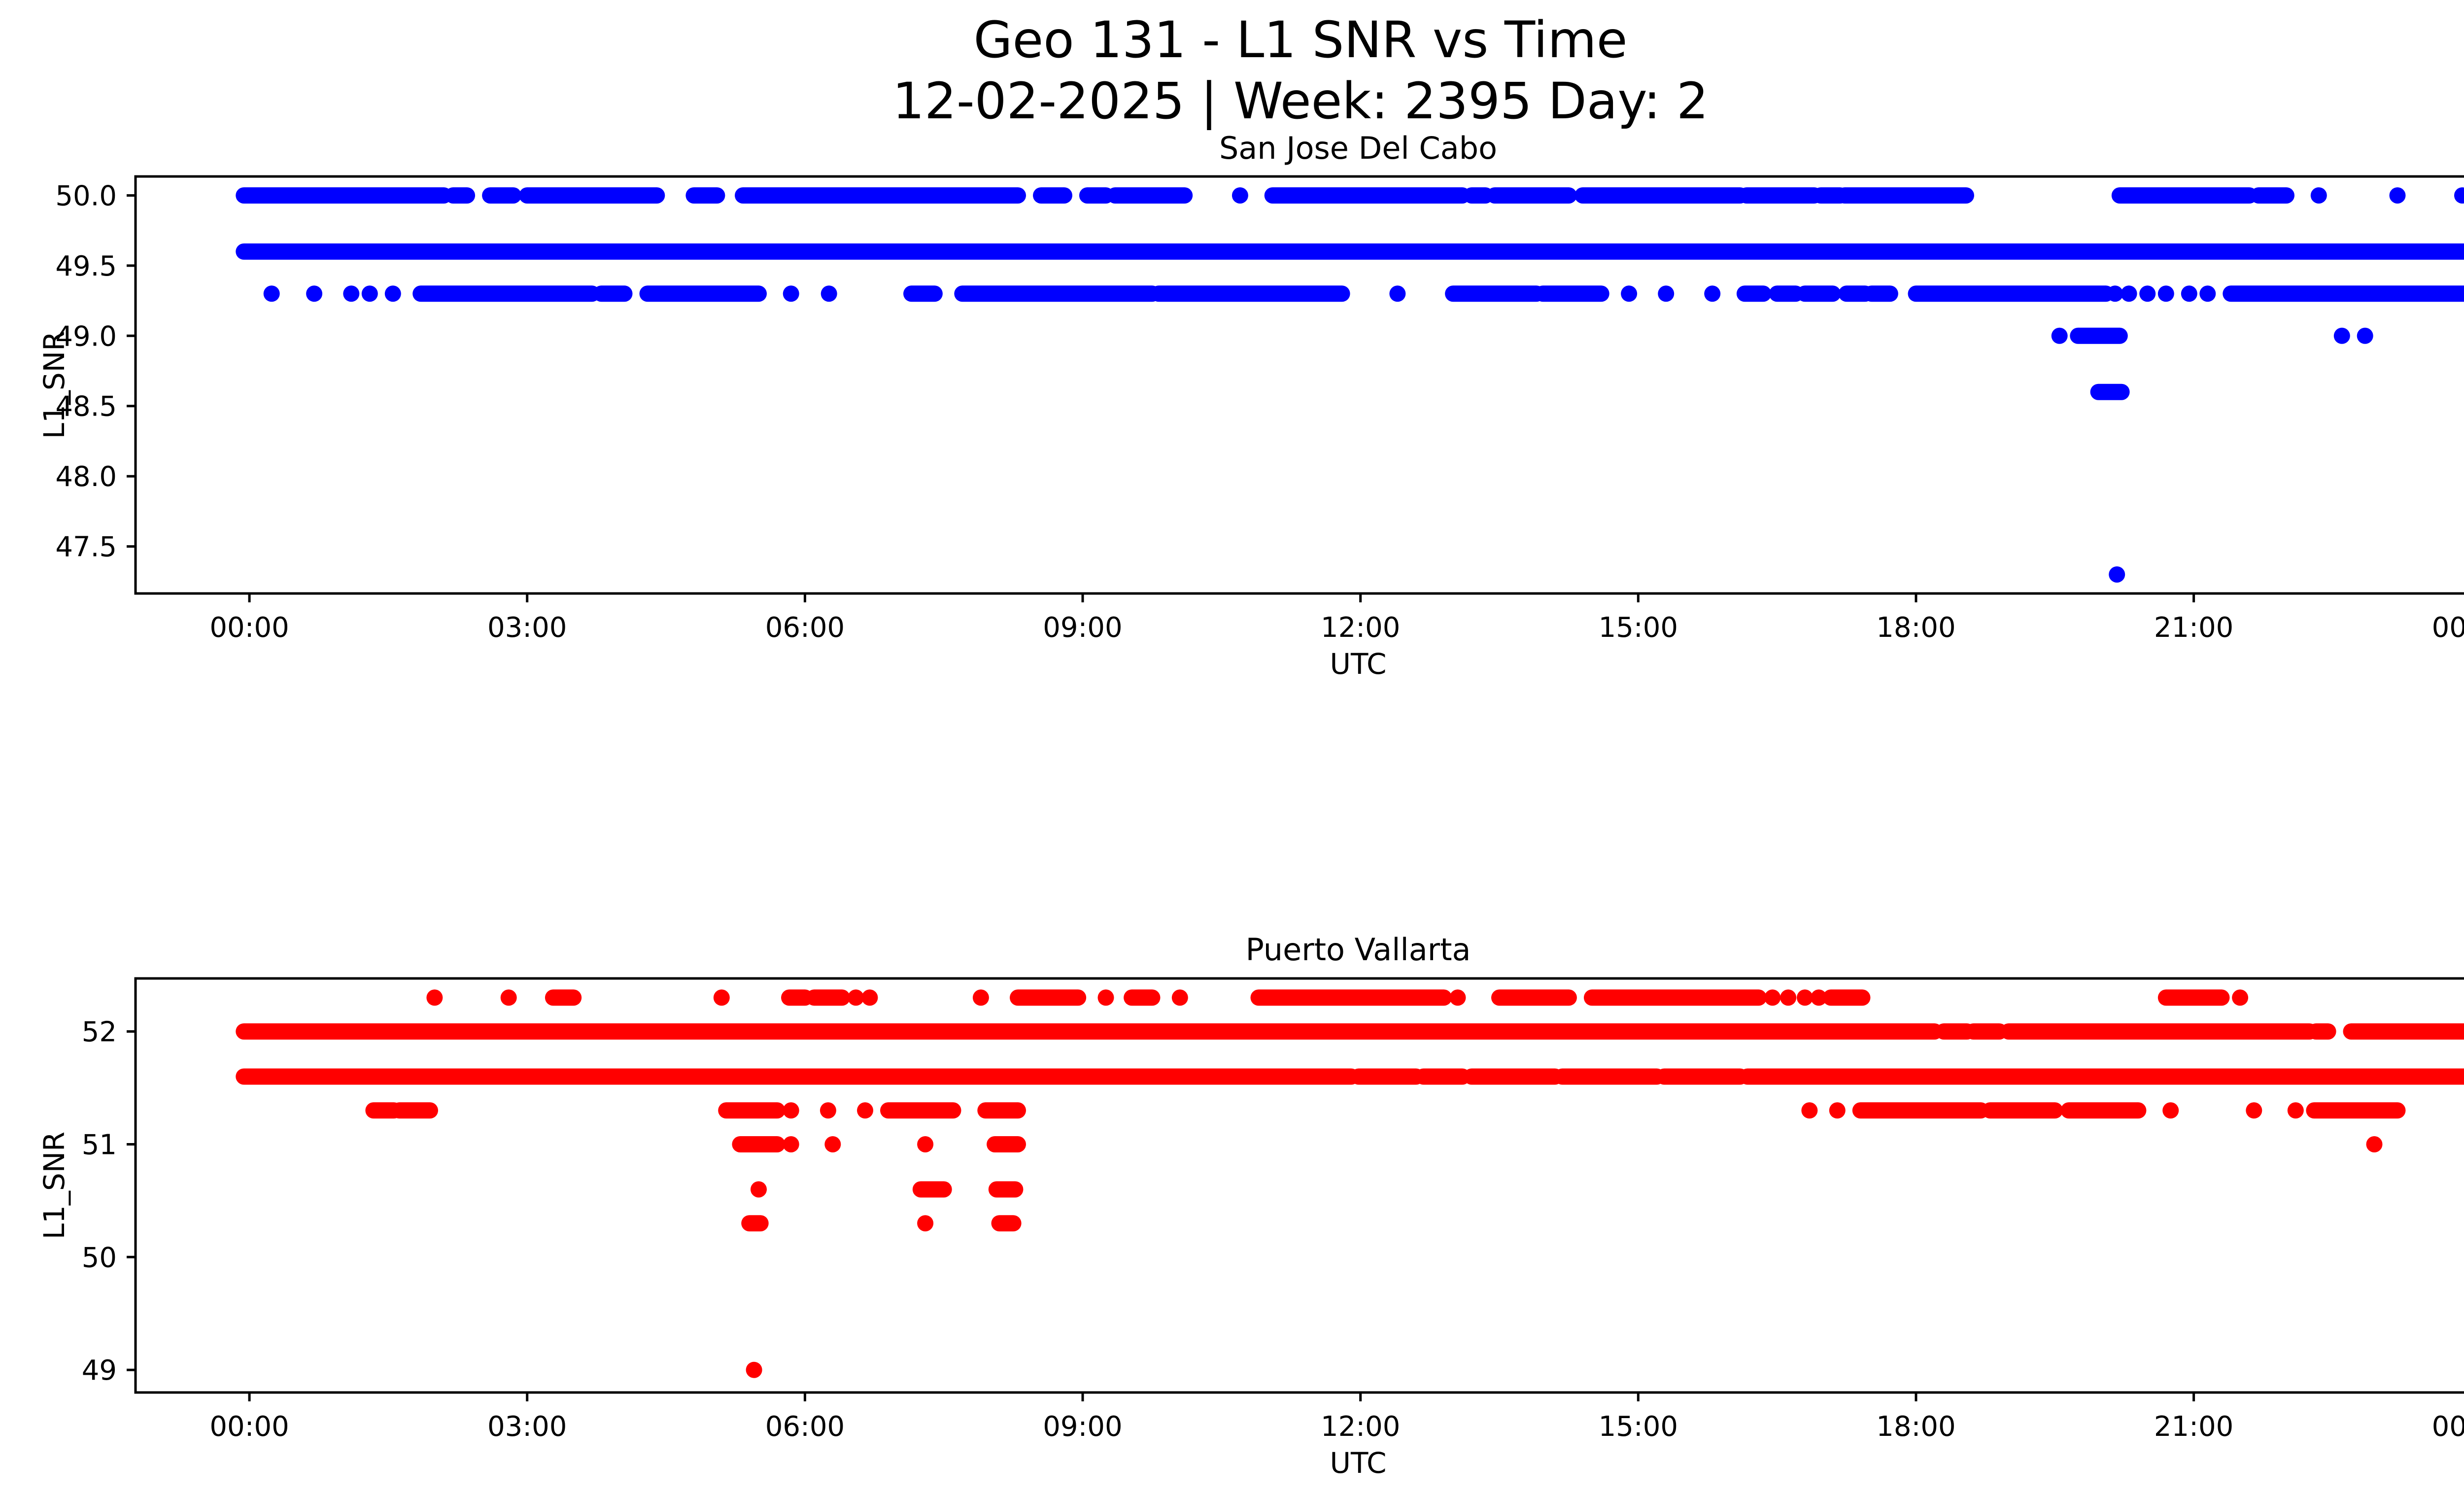  Describe the element at coordinates (86, 336) in the screenshot. I see `y-tick-label: 49.0` at that location.